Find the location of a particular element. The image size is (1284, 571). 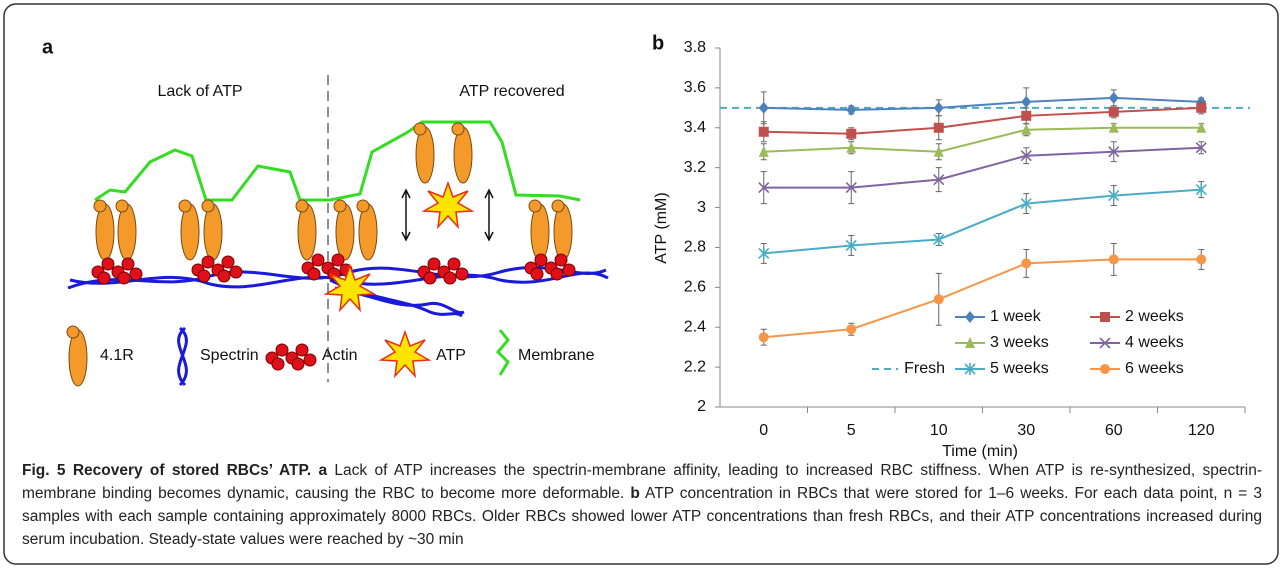

legend-label: 2 weeks is located at coordinates (1154, 316).